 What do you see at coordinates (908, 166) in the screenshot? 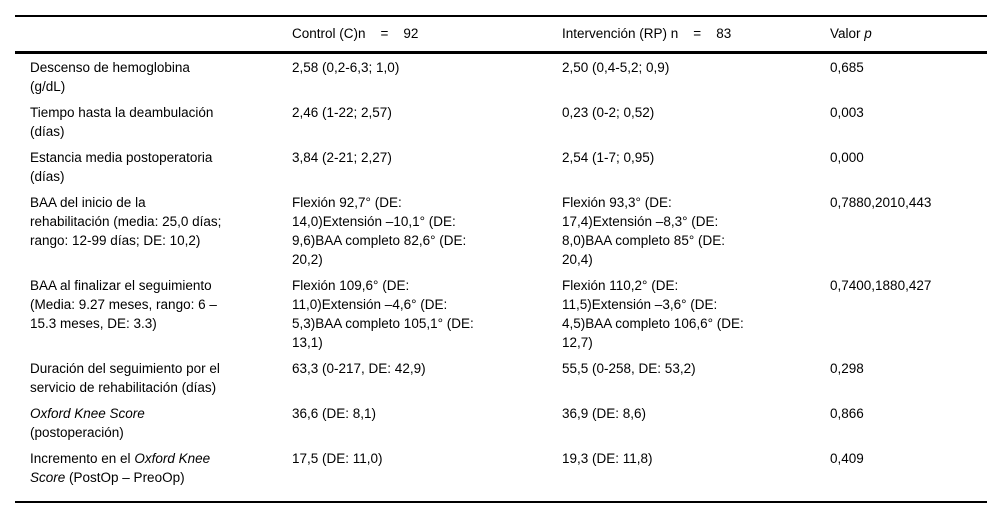
I see `cell-p-value: 0,000` at bounding box center [908, 166].